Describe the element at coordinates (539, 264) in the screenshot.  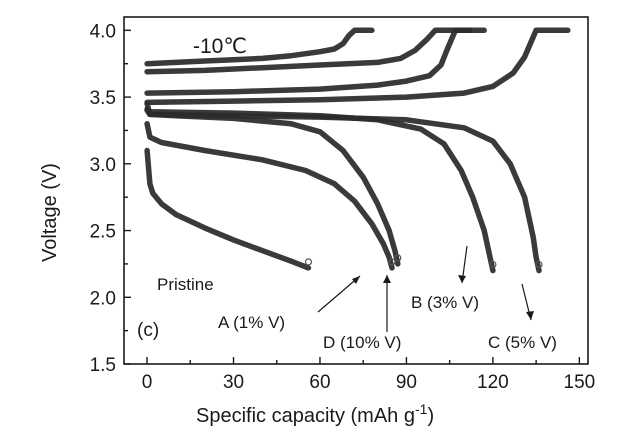
I see `end-marker-c-5-v` at that location.